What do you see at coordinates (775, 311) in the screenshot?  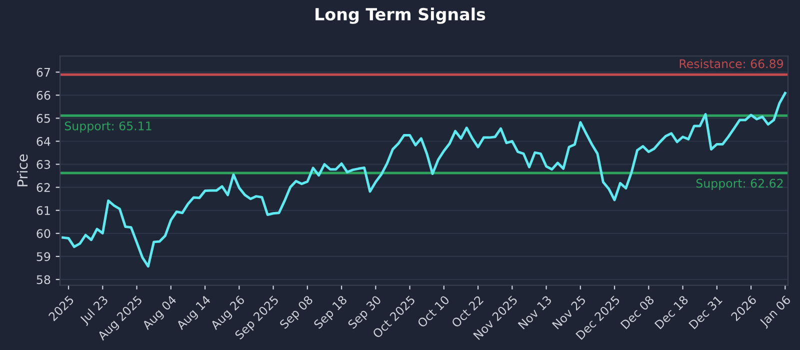 I see `x-tick-label: Jan 06` at bounding box center [775, 311].